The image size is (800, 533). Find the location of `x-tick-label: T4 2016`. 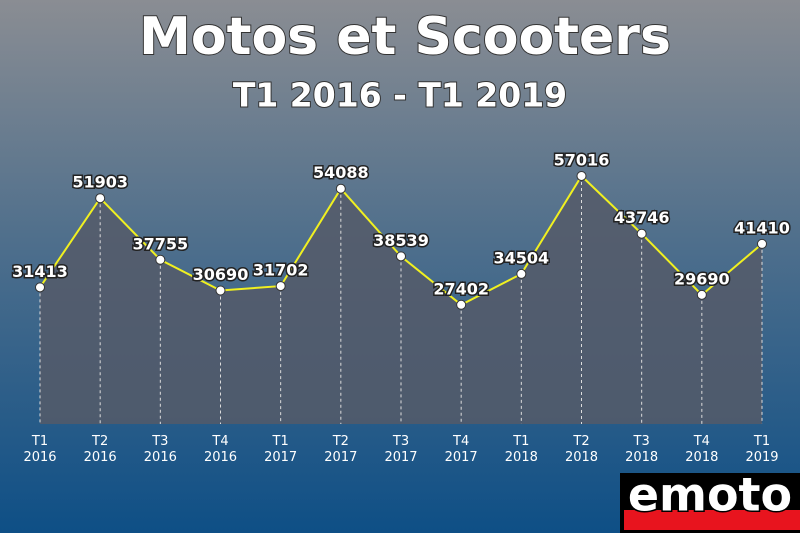

x-tick-label: T4 2016 is located at coordinates (220, 449).